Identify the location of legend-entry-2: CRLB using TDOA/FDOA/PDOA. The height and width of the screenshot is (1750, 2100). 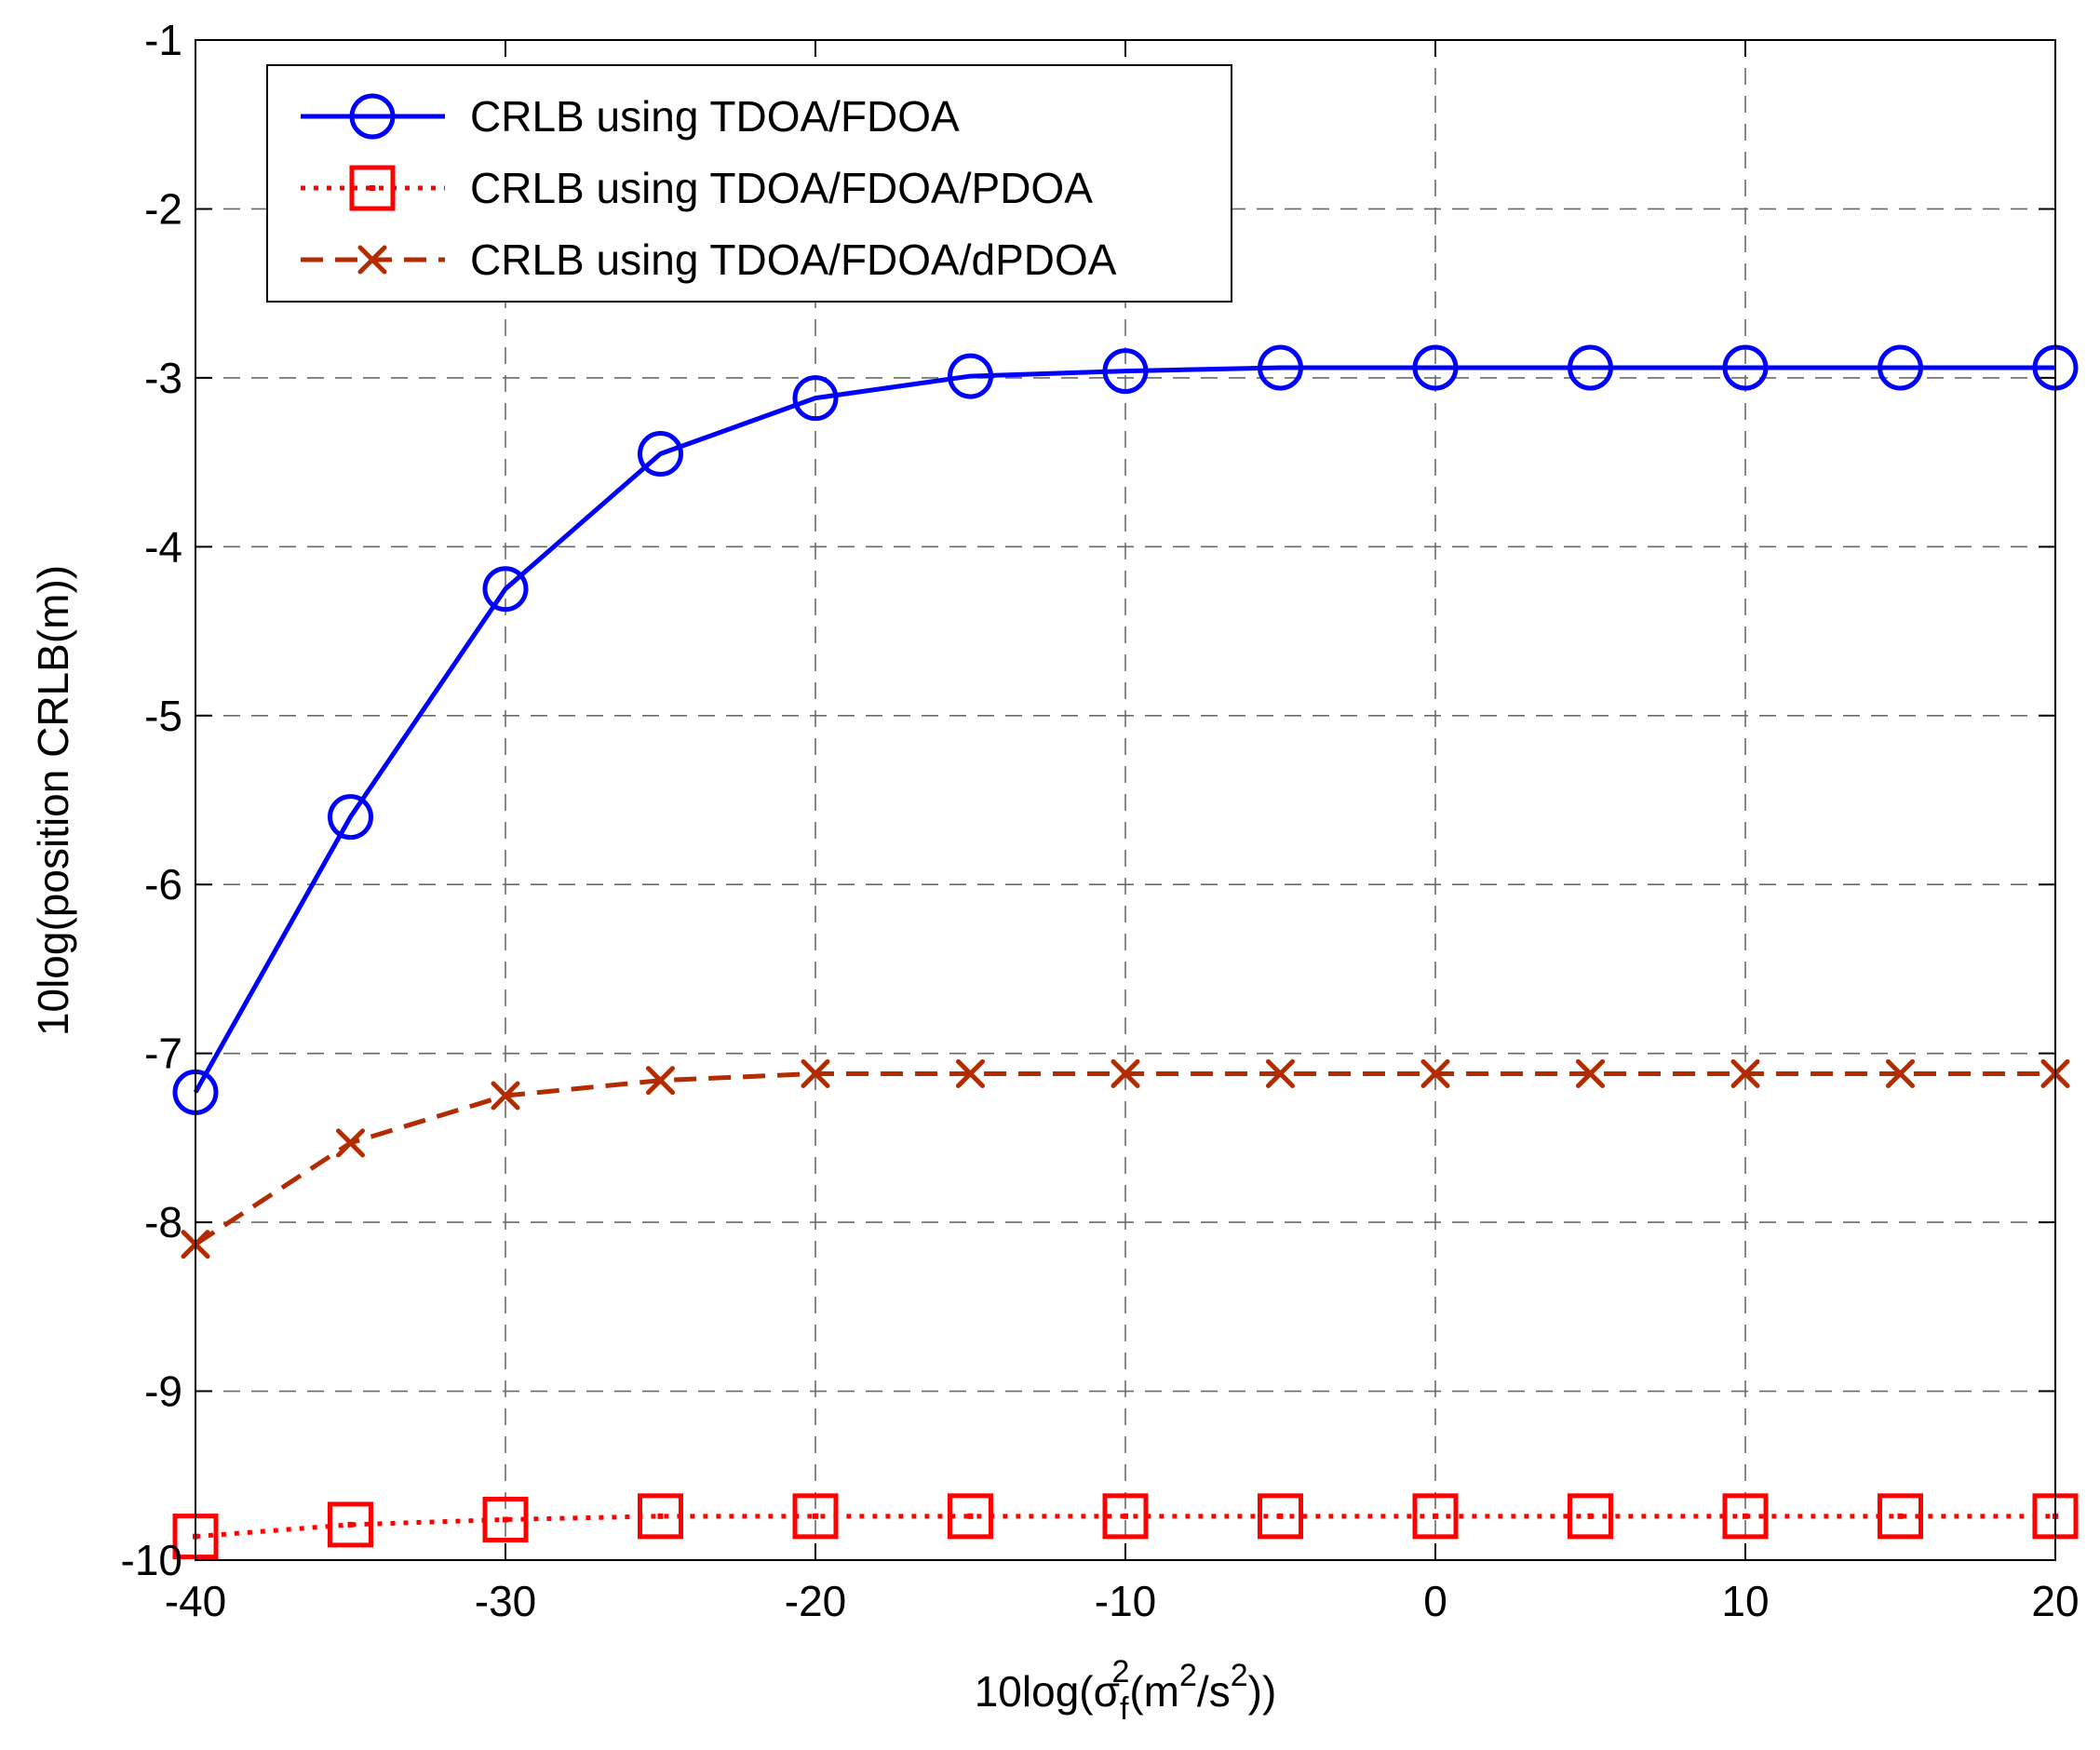
(697, 188).